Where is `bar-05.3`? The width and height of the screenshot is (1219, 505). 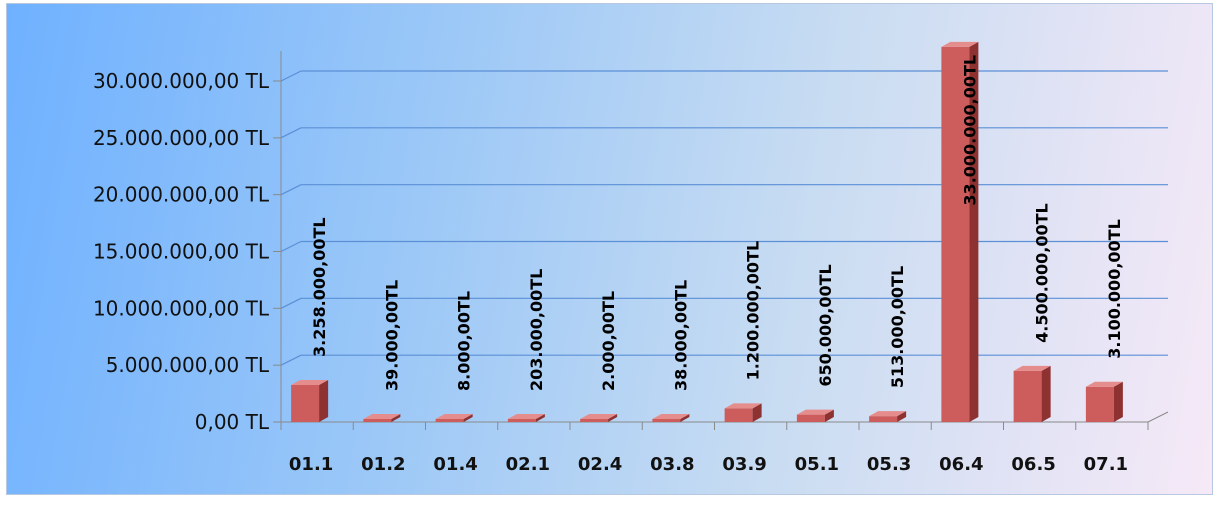 bar-05.3 is located at coordinates (888, 416).